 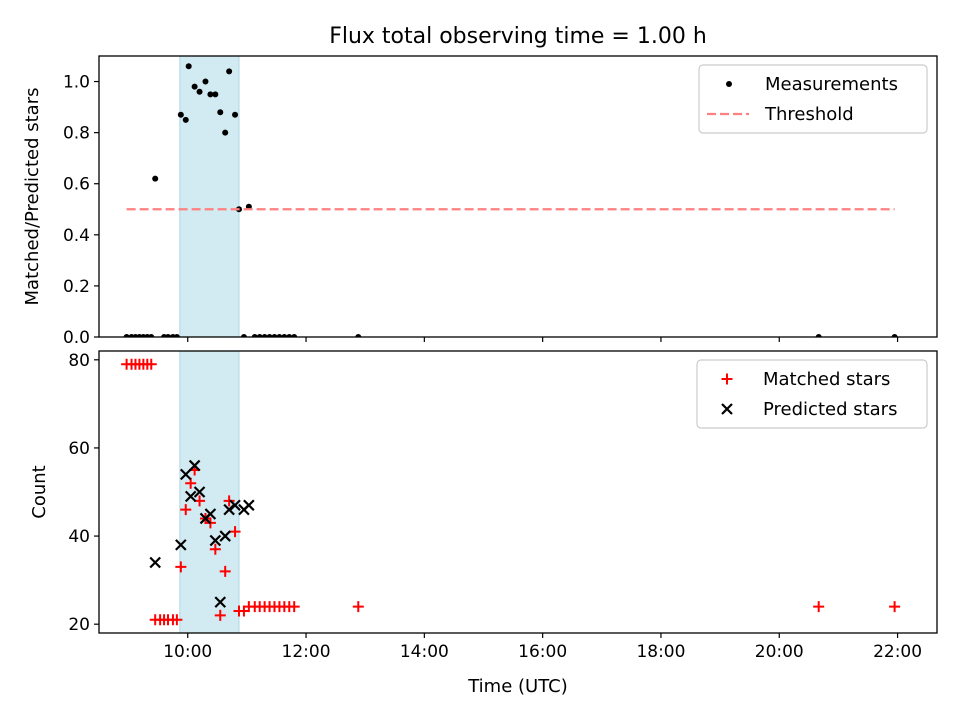 What do you see at coordinates (830, 409) in the screenshot?
I see `legend-label: Predicted stars` at bounding box center [830, 409].